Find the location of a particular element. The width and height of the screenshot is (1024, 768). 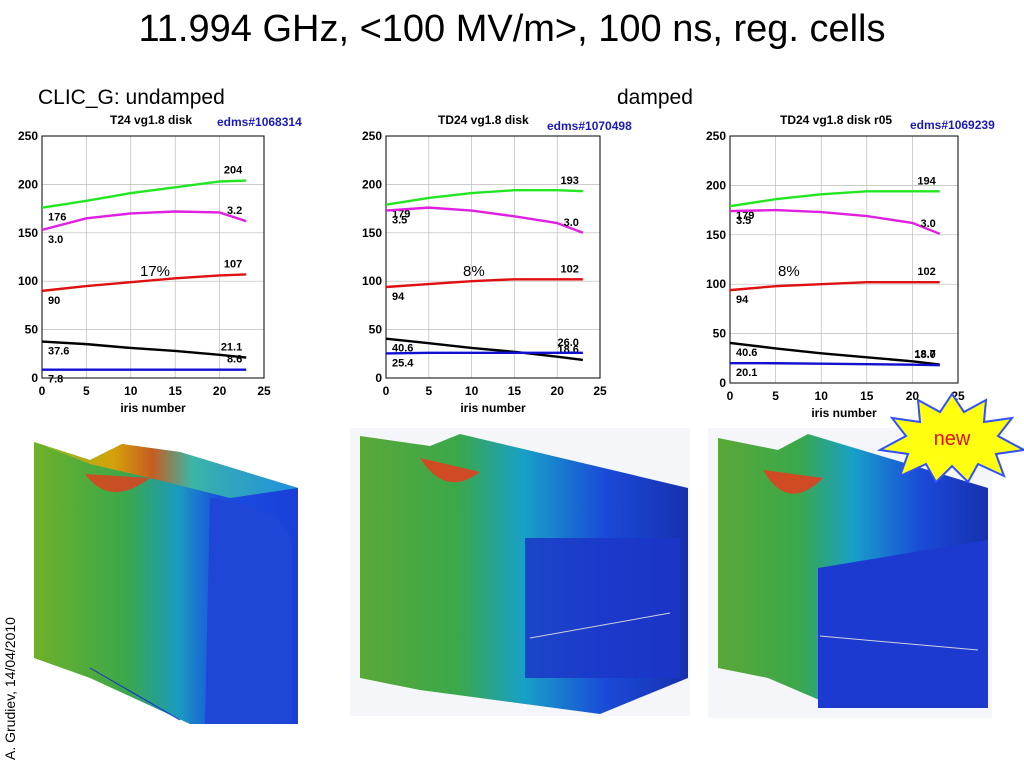

chart-1-series-green-start-label: 176 is located at coordinates (57, 218).